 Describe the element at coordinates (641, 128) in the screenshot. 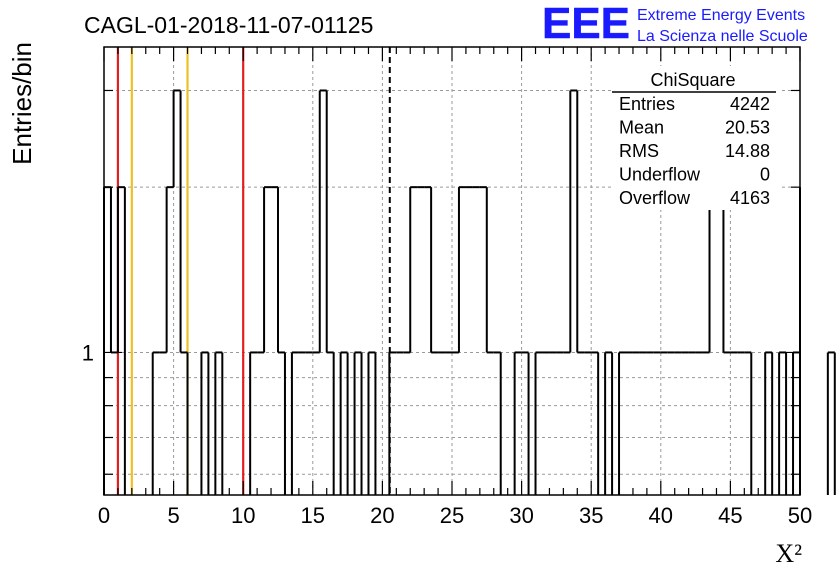

I see `stats-row-label: Mean` at that location.